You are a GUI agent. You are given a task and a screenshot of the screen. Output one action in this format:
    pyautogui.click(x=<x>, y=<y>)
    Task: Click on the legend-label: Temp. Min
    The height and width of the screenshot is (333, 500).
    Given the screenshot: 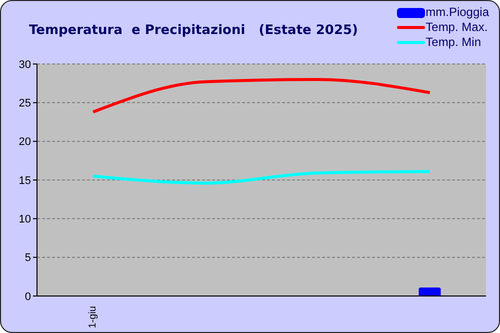 What is the action you would take?
    pyautogui.click(x=453, y=42)
    